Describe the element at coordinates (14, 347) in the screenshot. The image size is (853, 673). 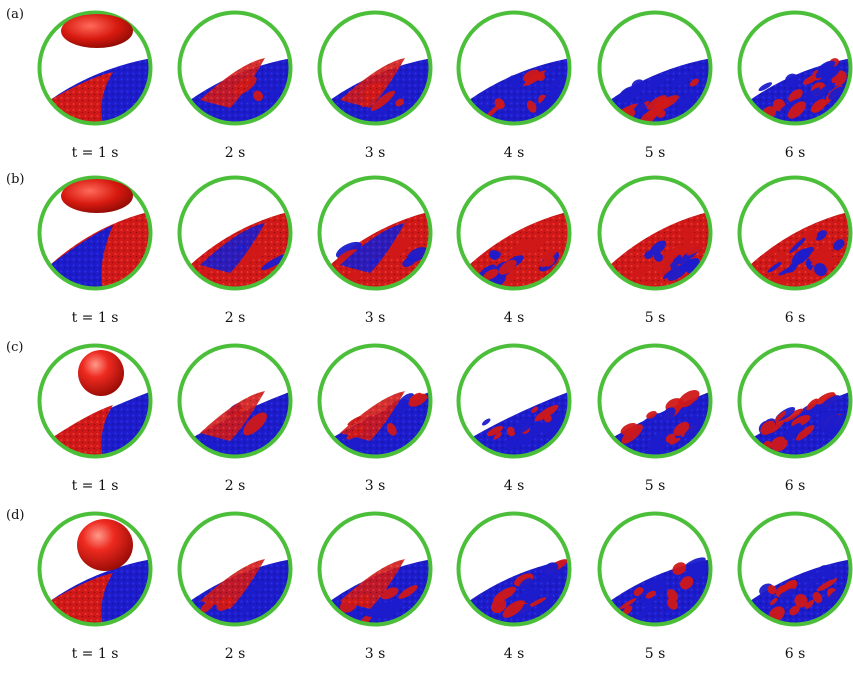
I see `row-label: (c)` at that location.